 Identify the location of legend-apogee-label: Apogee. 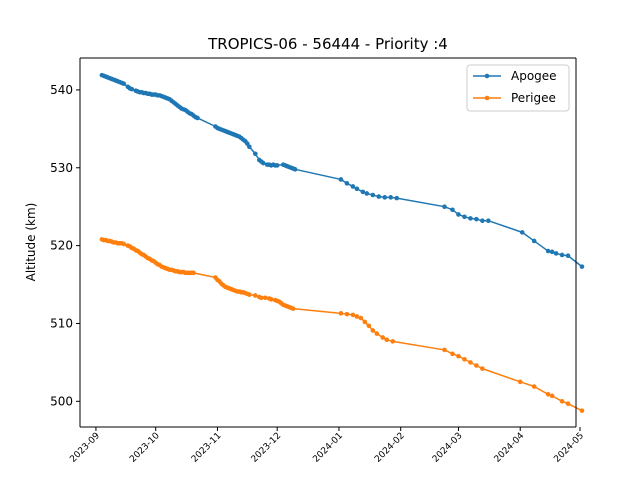
(534, 76).